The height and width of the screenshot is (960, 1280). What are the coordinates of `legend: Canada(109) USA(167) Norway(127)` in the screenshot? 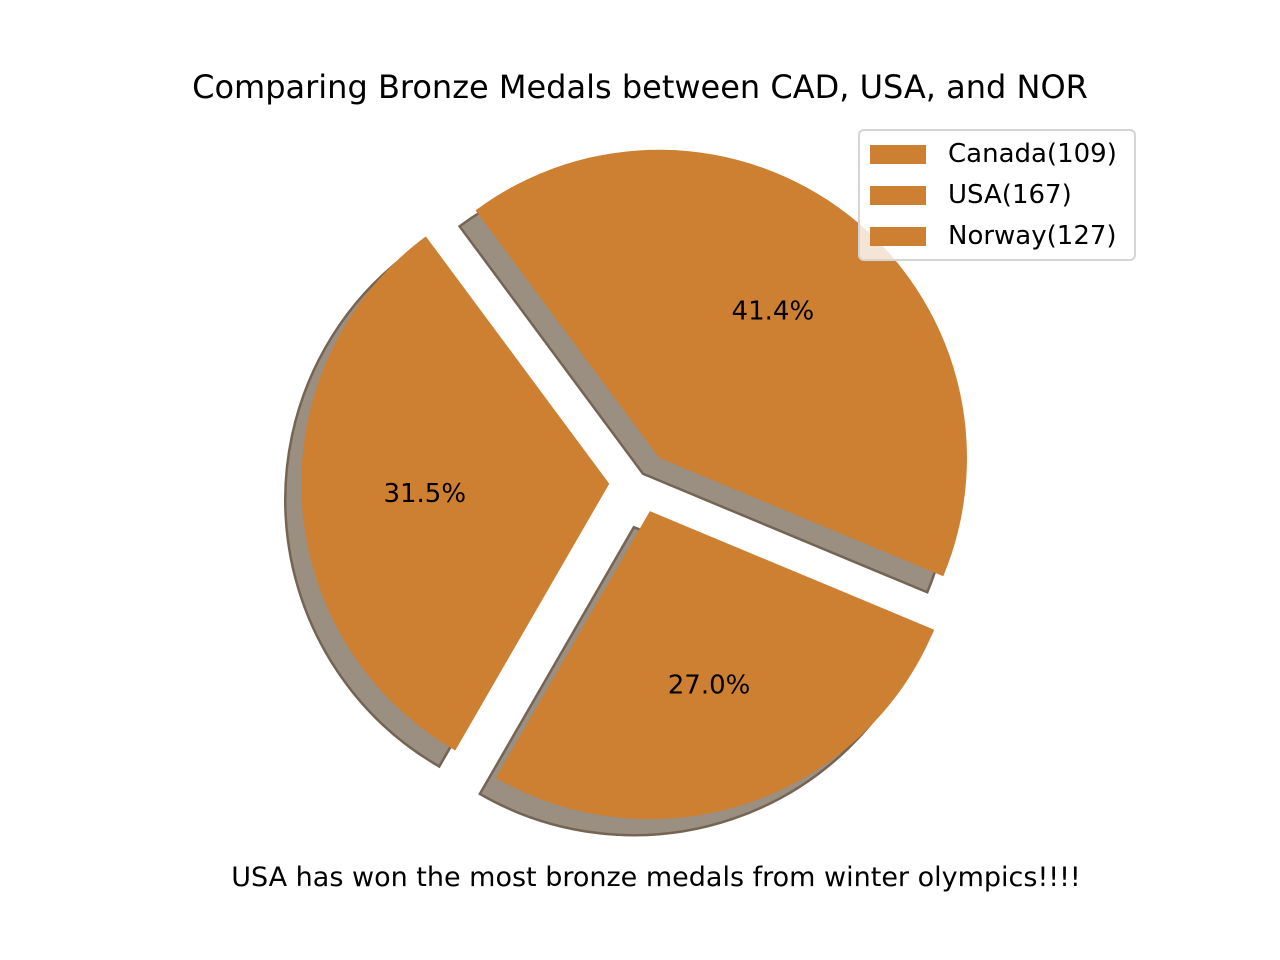 It's located at (997, 195).